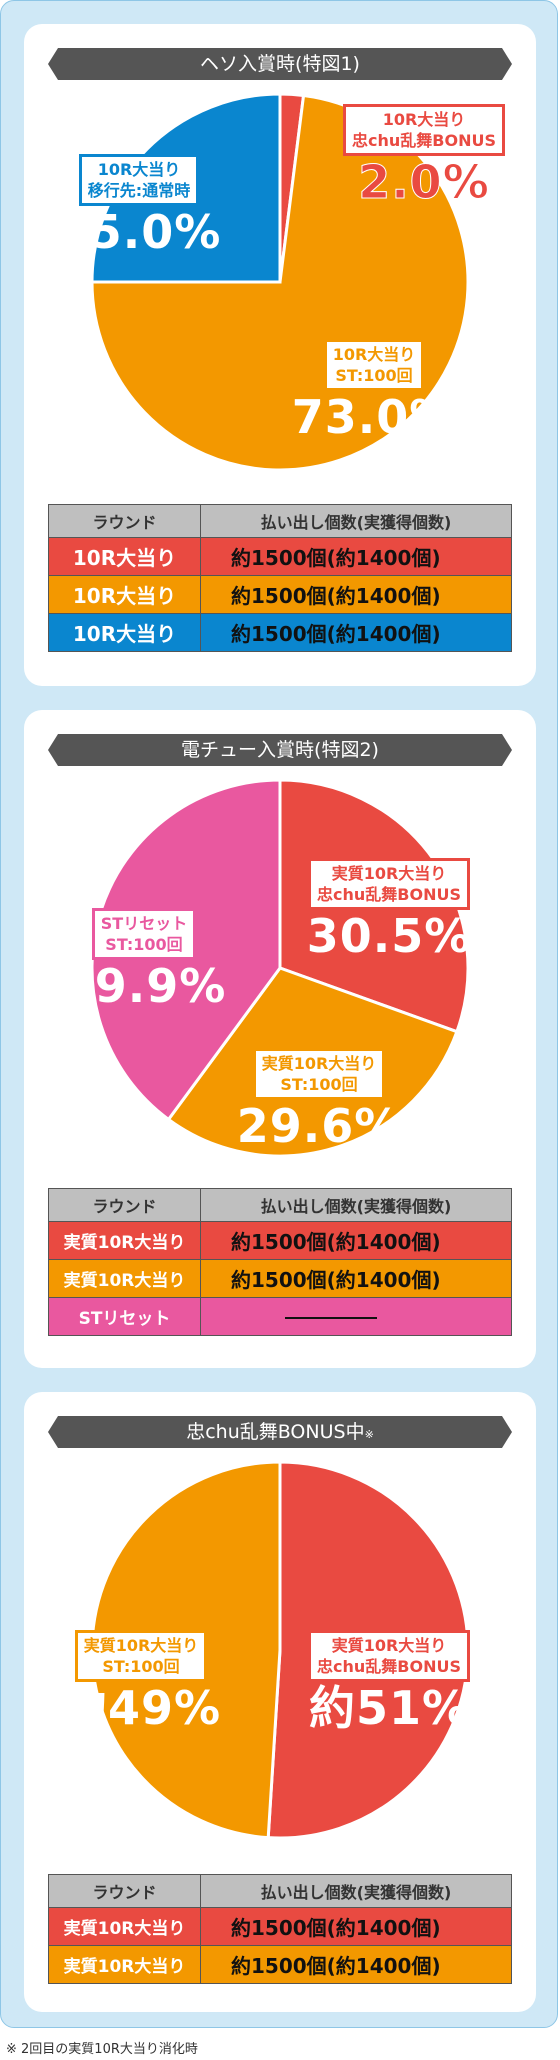 Image resolution: width=560 pixels, height=2060 pixels. What do you see at coordinates (280, 1650) in the screenshot?
I see `pie-chart` at bounding box center [280, 1650].